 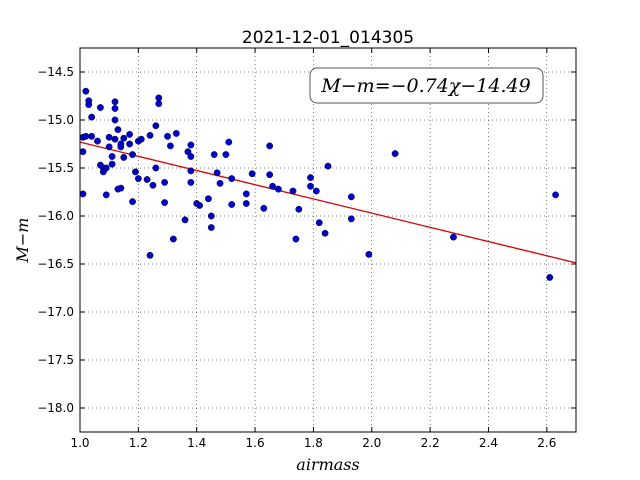 I want to click on x-tick-label: 1.2, so click(x=138, y=443).